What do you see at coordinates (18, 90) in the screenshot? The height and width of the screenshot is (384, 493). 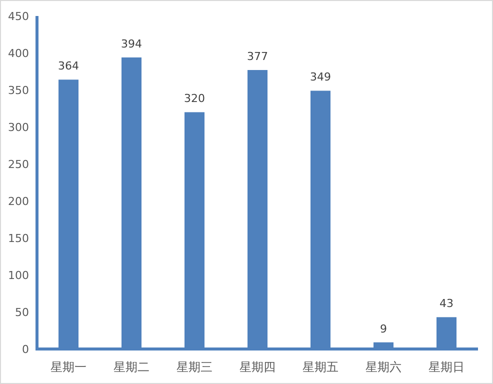 I see `y-tick-label: 350` at bounding box center [18, 90].